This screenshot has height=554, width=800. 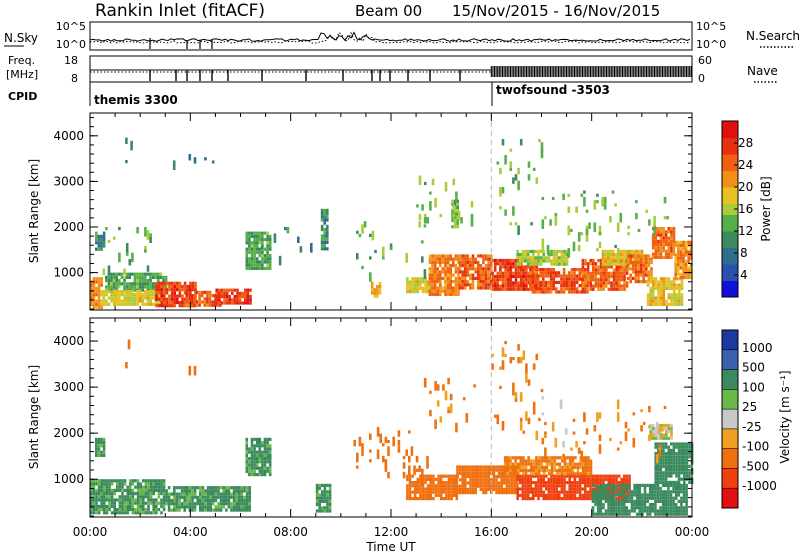 What do you see at coordinates (730, 267) in the screenshot?
I see `colorbar-swatch` at bounding box center [730, 267].